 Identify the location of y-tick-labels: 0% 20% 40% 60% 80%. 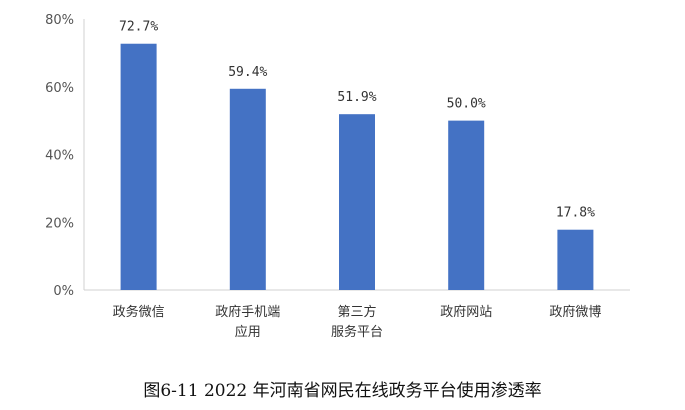
(59, 156).